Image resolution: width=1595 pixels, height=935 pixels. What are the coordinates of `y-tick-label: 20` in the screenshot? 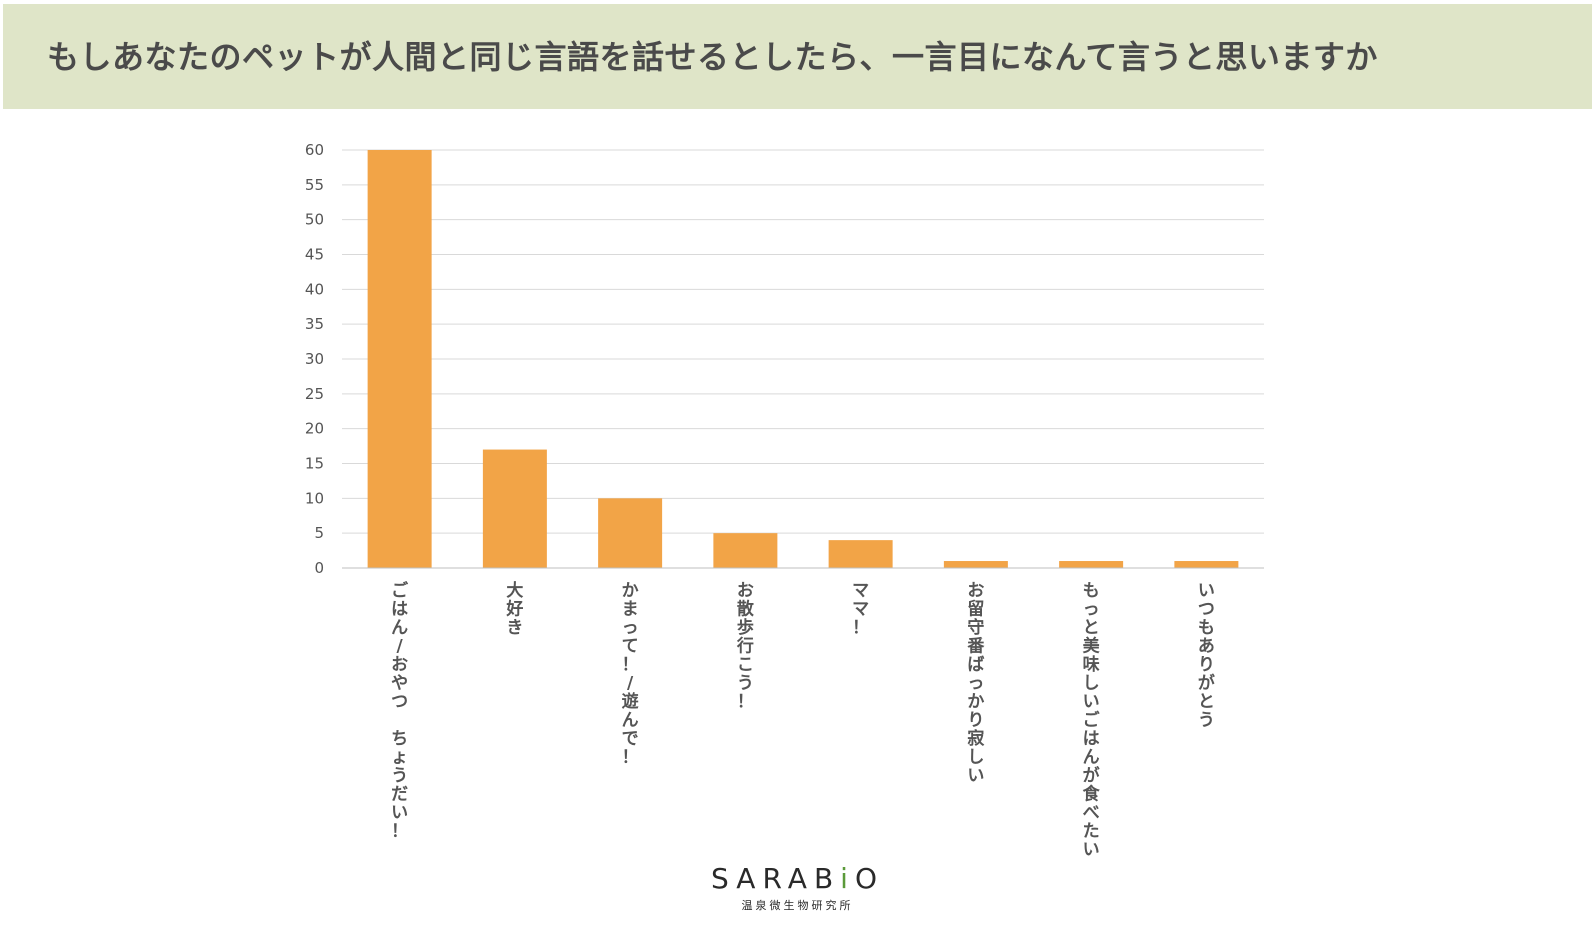 It's located at (314, 429).